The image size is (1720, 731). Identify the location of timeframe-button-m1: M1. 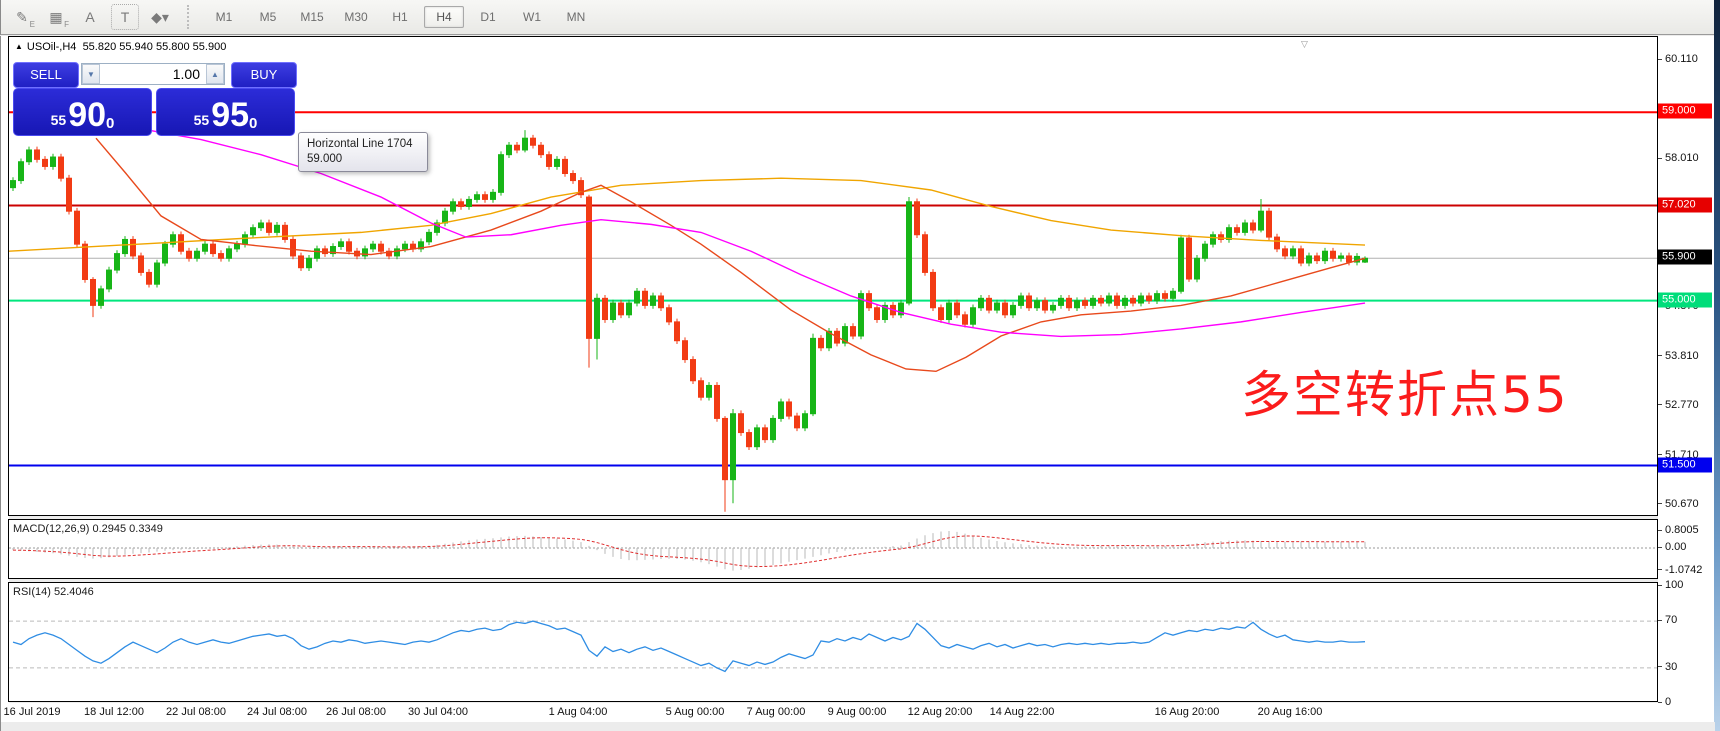
(224, 17).